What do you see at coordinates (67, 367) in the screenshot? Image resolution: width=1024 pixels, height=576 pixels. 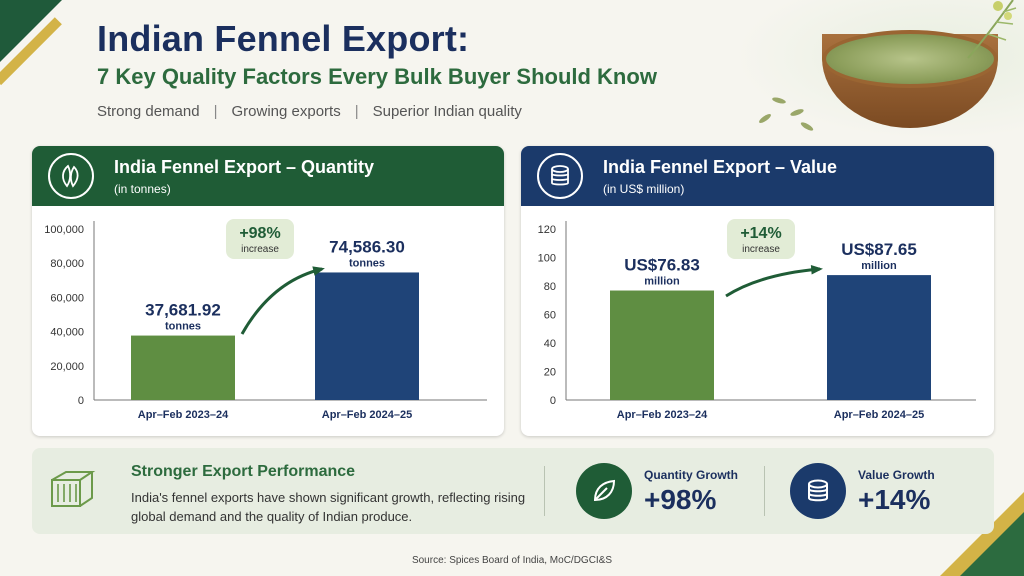 I see `y-tick-label: 20,000` at bounding box center [67, 367].